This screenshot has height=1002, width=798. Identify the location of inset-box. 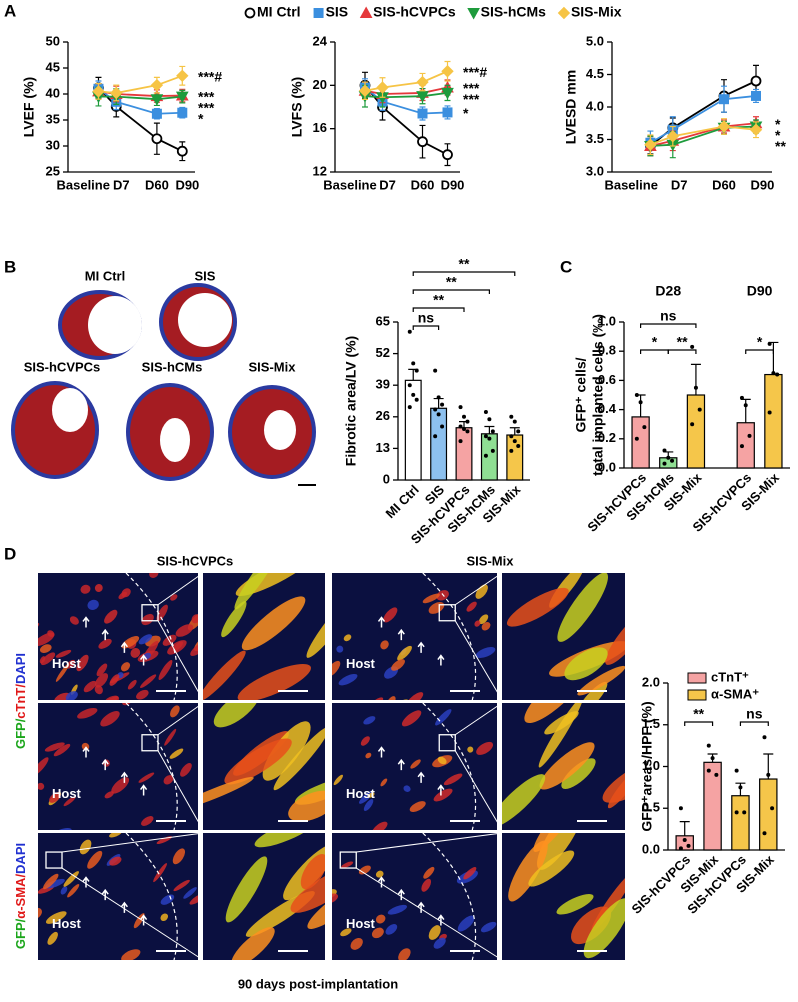
(447, 613).